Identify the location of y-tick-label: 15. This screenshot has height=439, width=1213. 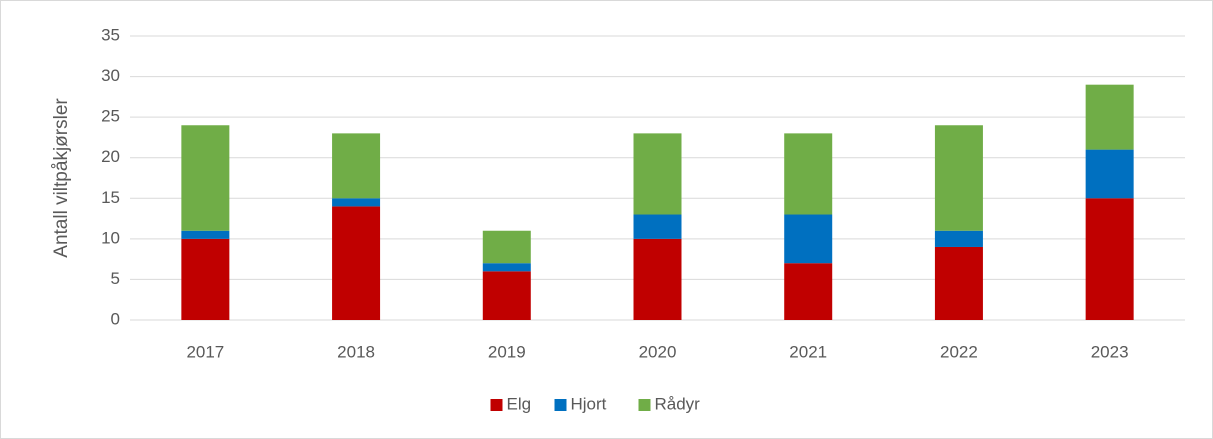
(110, 197).